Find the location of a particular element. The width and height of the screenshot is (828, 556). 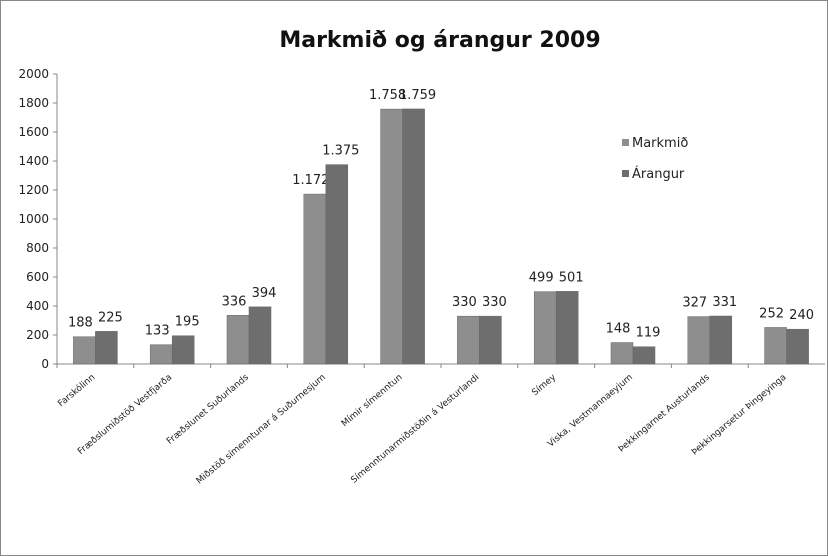

data-label: 1.759 is located at coordinates (417, 95).